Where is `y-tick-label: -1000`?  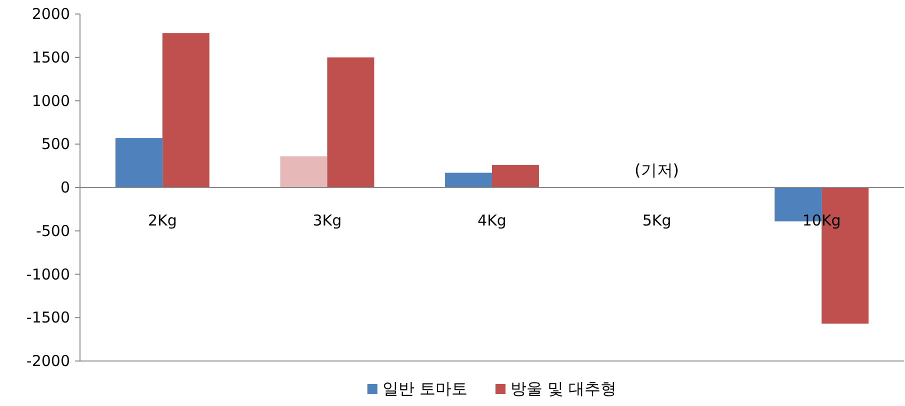
y-tick-label: -1000 is located at coordinates (48, 274).